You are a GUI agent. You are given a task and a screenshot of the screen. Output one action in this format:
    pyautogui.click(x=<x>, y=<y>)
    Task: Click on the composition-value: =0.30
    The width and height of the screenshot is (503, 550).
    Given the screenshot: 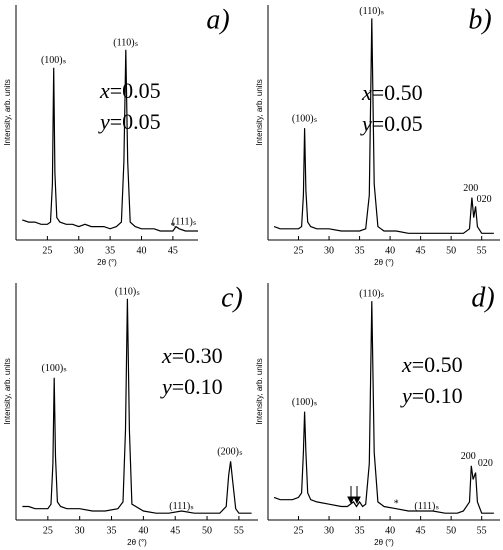 What is the action you would take?
    pyautogui.click(x=197, y=355)
    